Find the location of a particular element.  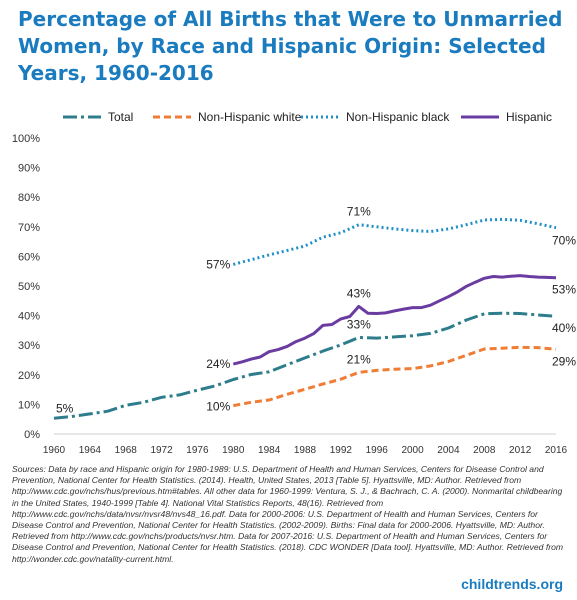

data-label: 29% is located at coordinates (564, 361).